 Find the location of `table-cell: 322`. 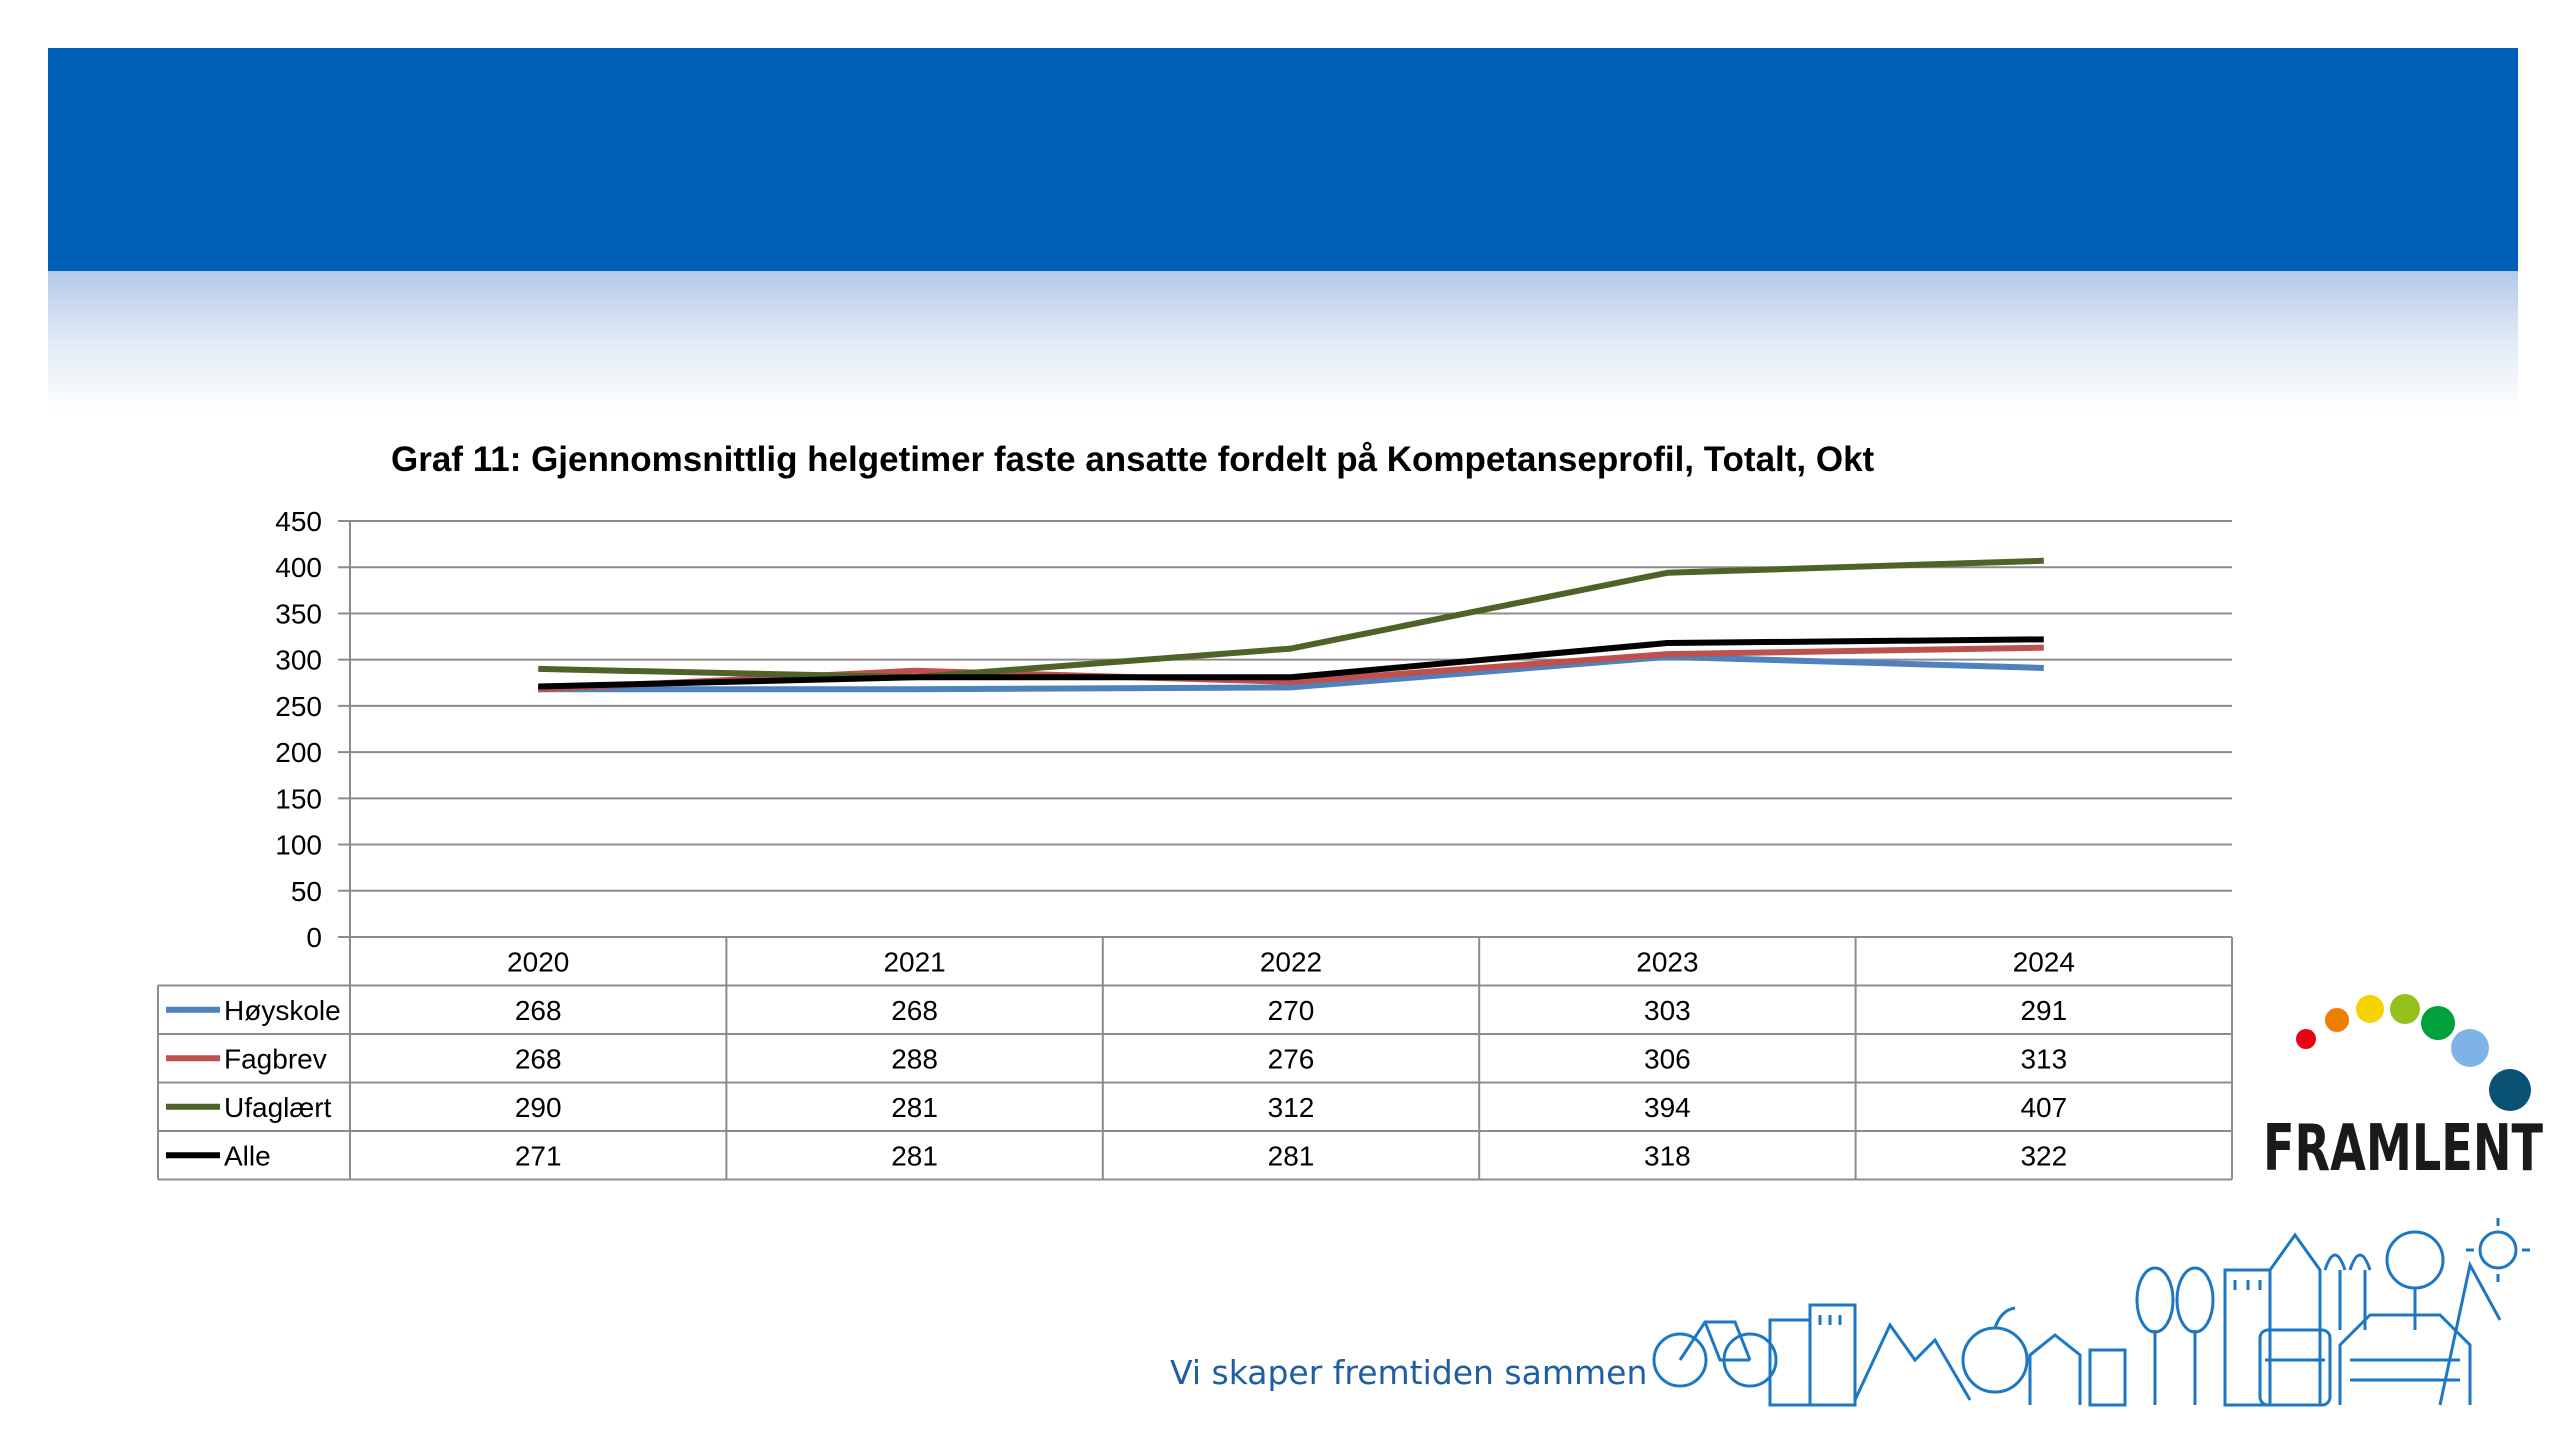

table-cell: 322 is located at coordinates (2043, 1155).